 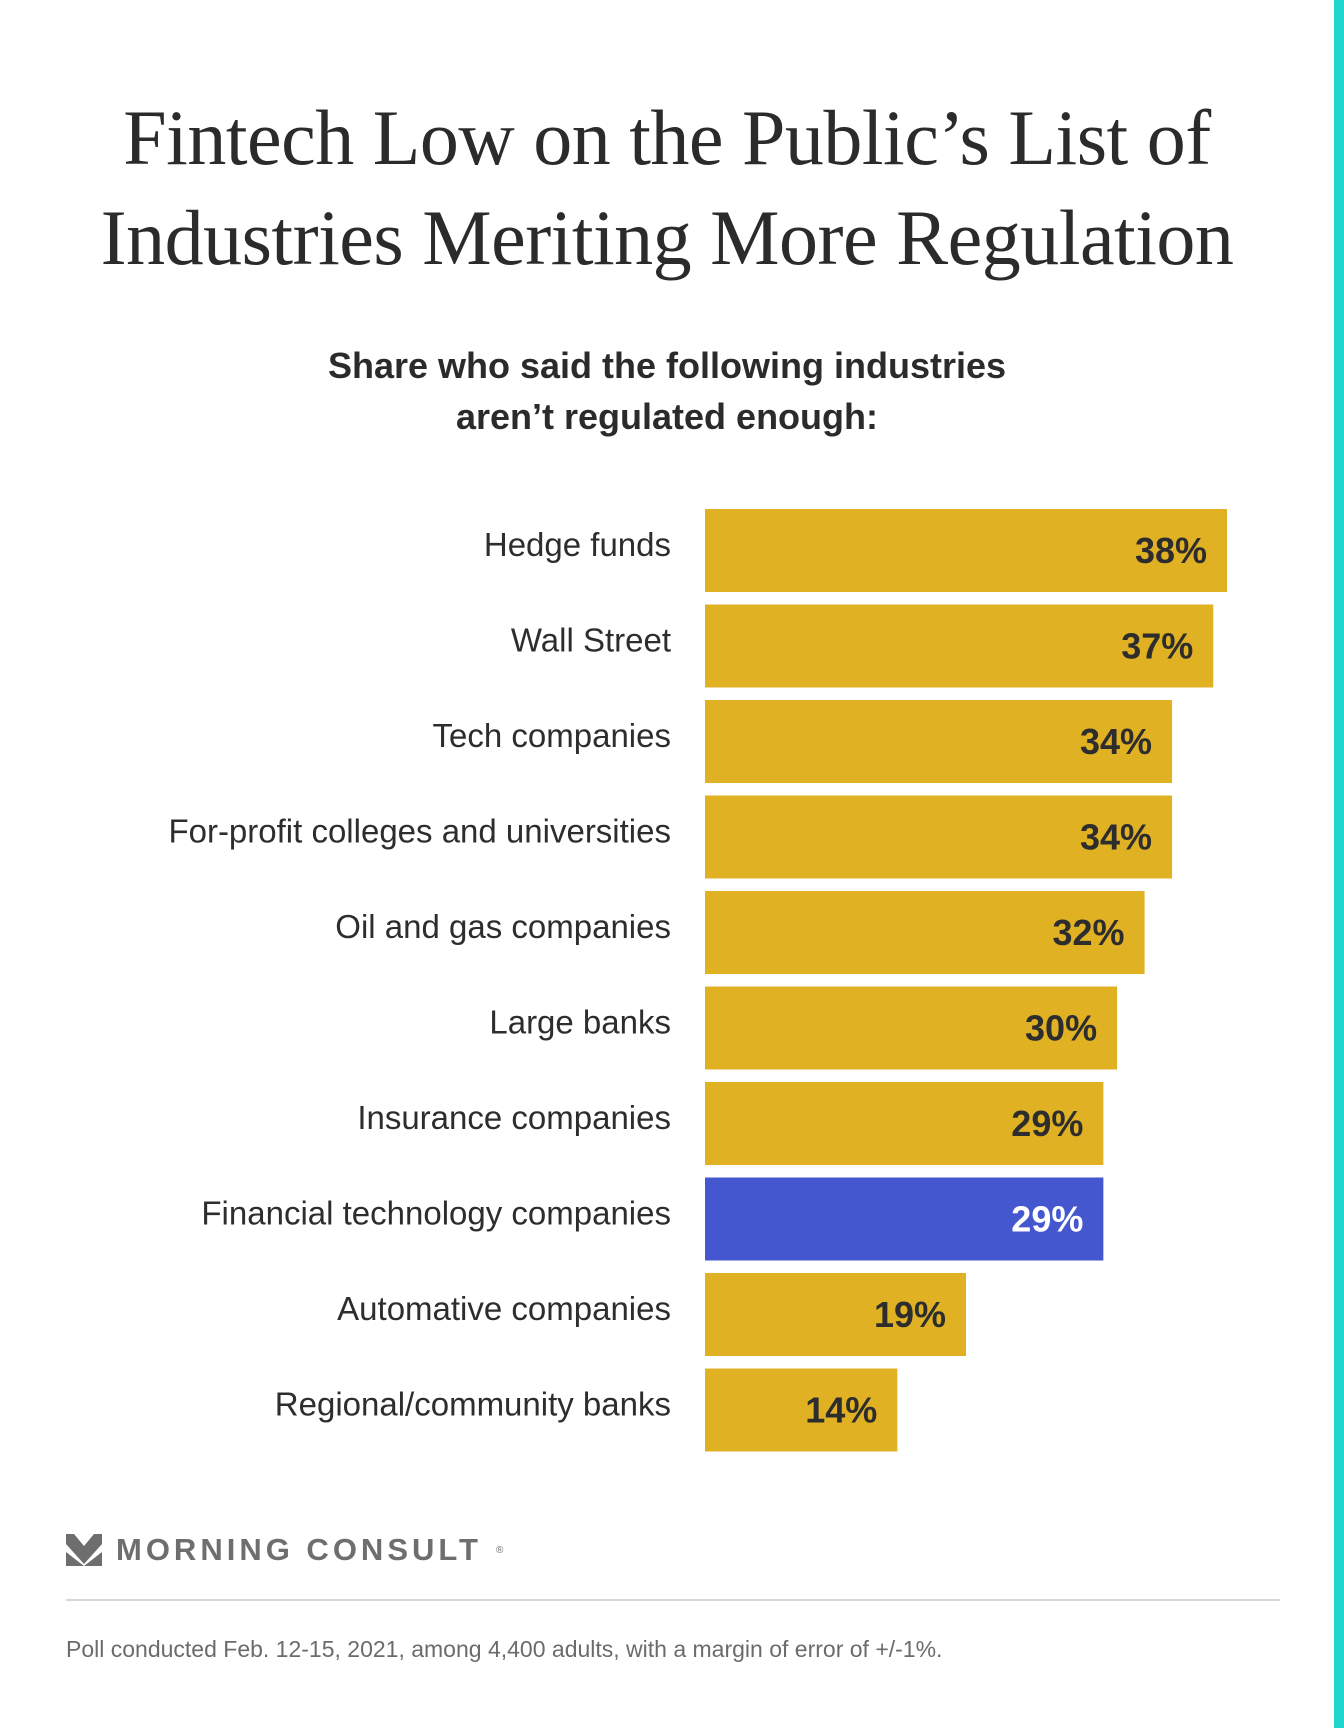 I want to click on data-label: 38%, so click(x=1171, y=550).